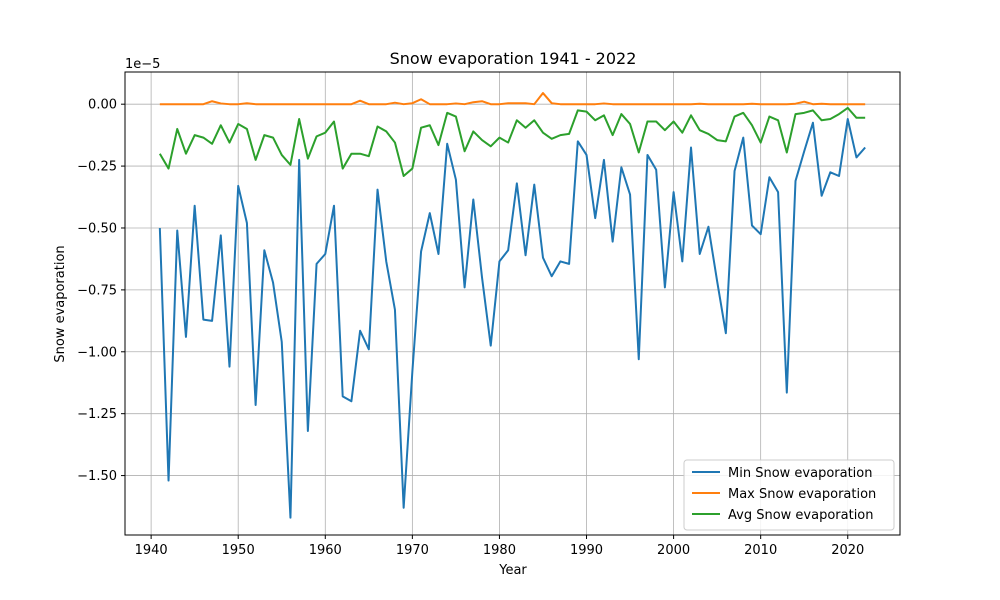  What do you see at coordinates (512, 141) in the screenshot?
I see `series-line-avg` at bounding box center [512, 141].